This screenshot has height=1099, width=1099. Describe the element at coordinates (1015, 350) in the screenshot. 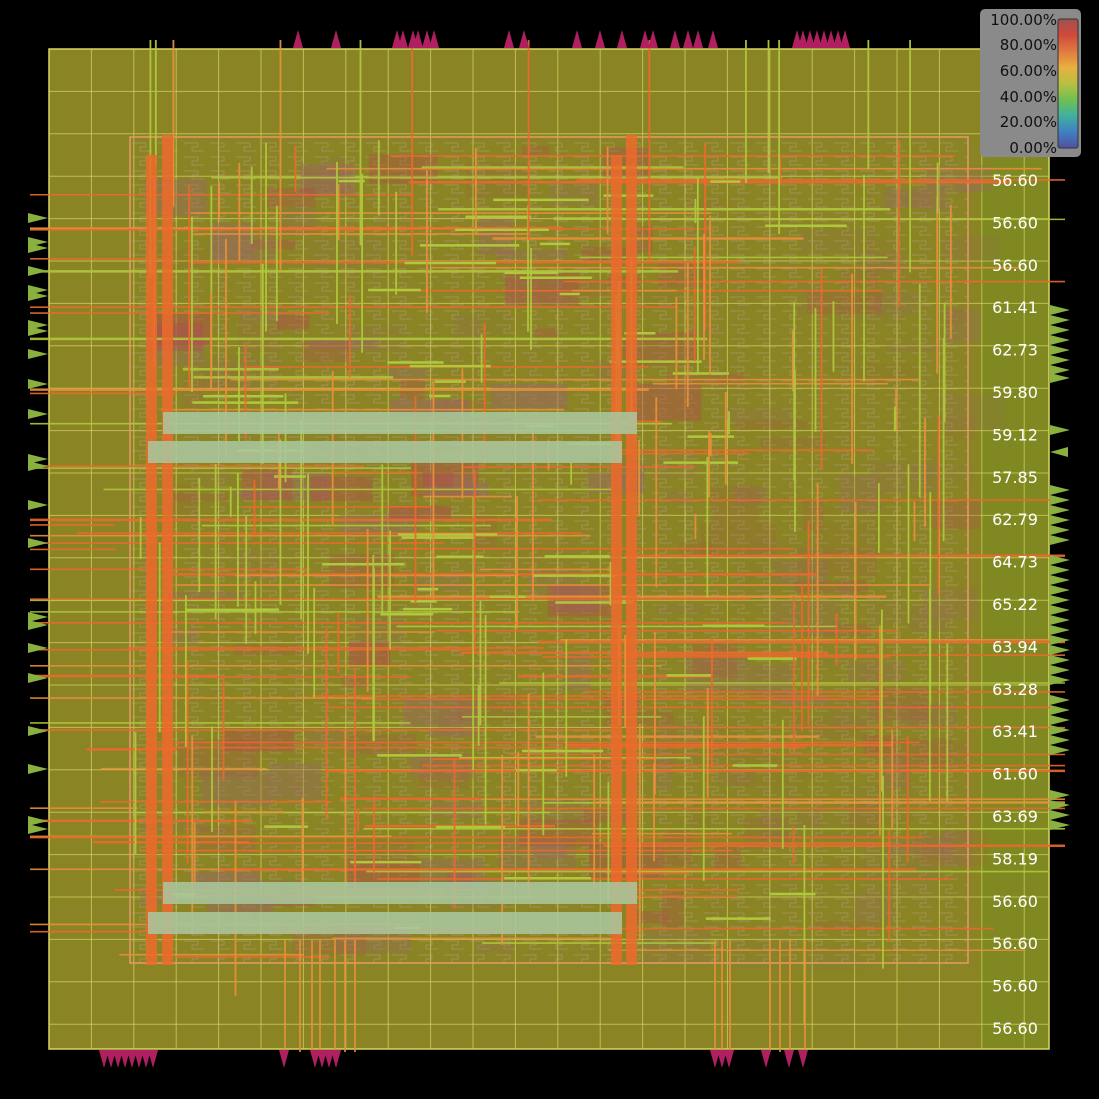

I see `row-congestion-value: 62.73` at that location.